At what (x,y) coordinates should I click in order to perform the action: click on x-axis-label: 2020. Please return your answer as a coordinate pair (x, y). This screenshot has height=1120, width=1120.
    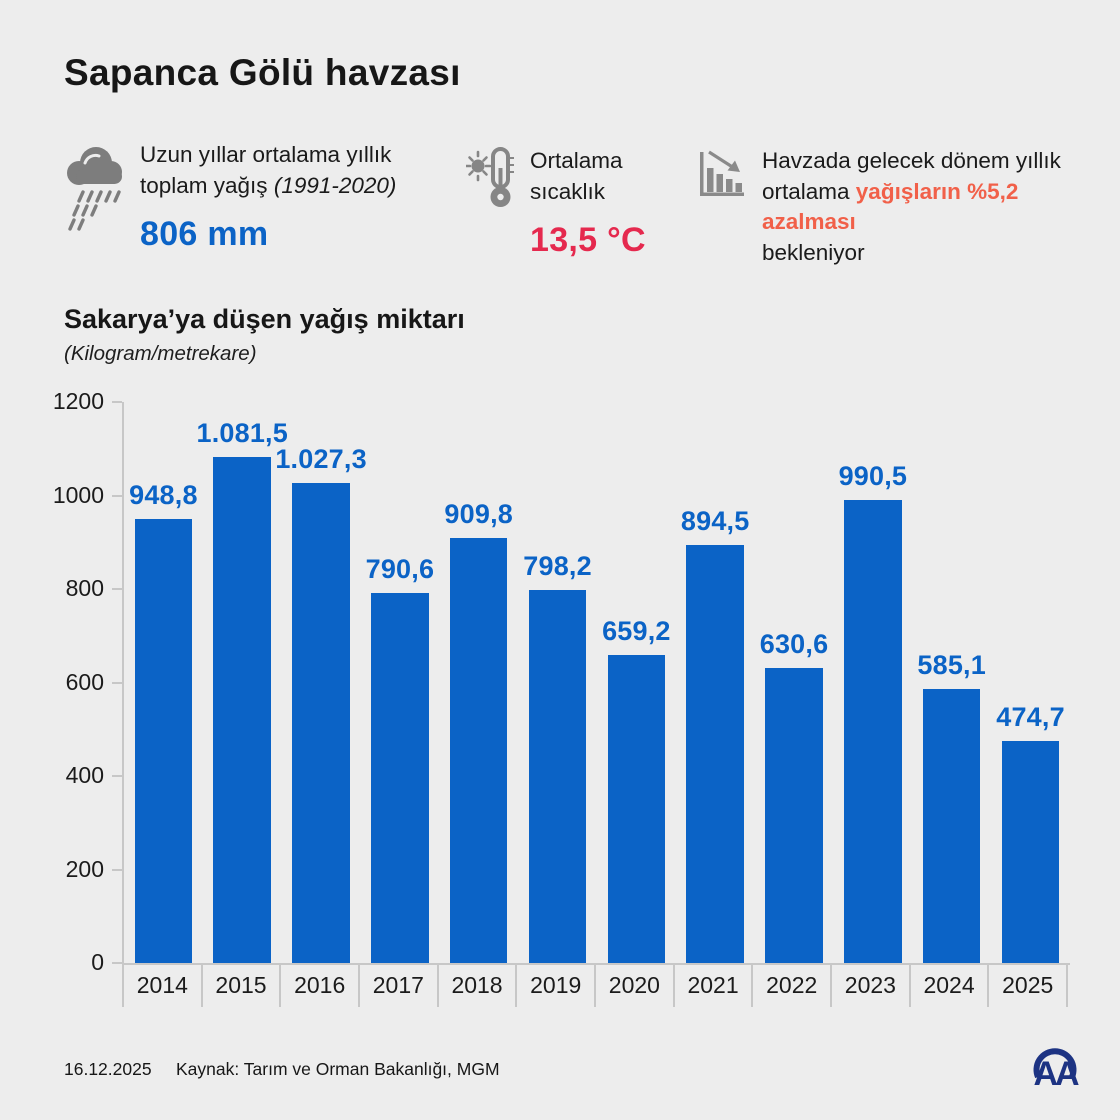
    Looking at the image, I should click on (633, 985).